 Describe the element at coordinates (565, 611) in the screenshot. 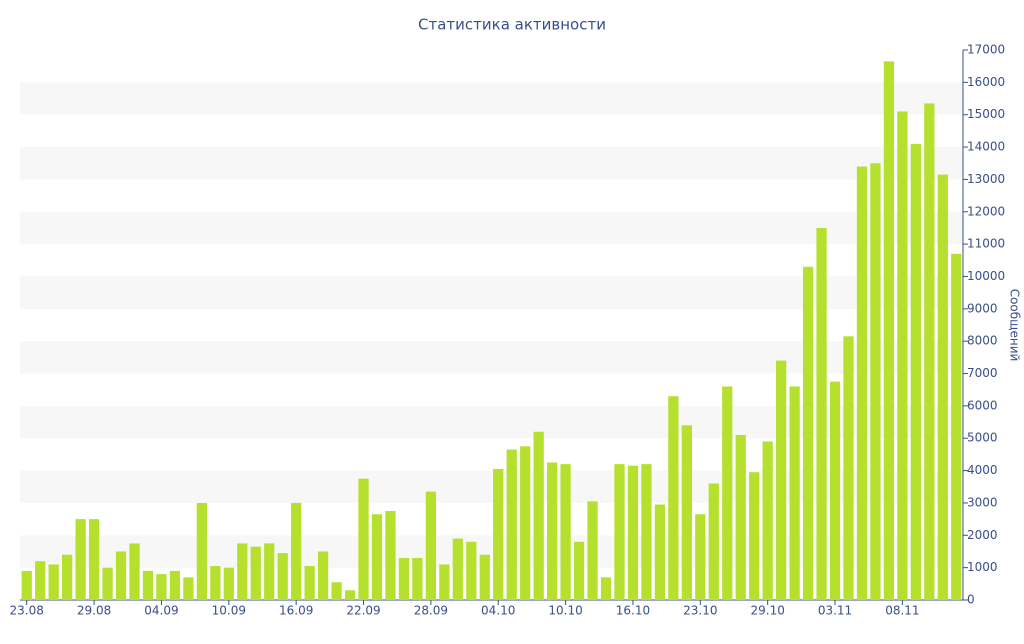

I see `x-tick-label: 10.10` at that location.